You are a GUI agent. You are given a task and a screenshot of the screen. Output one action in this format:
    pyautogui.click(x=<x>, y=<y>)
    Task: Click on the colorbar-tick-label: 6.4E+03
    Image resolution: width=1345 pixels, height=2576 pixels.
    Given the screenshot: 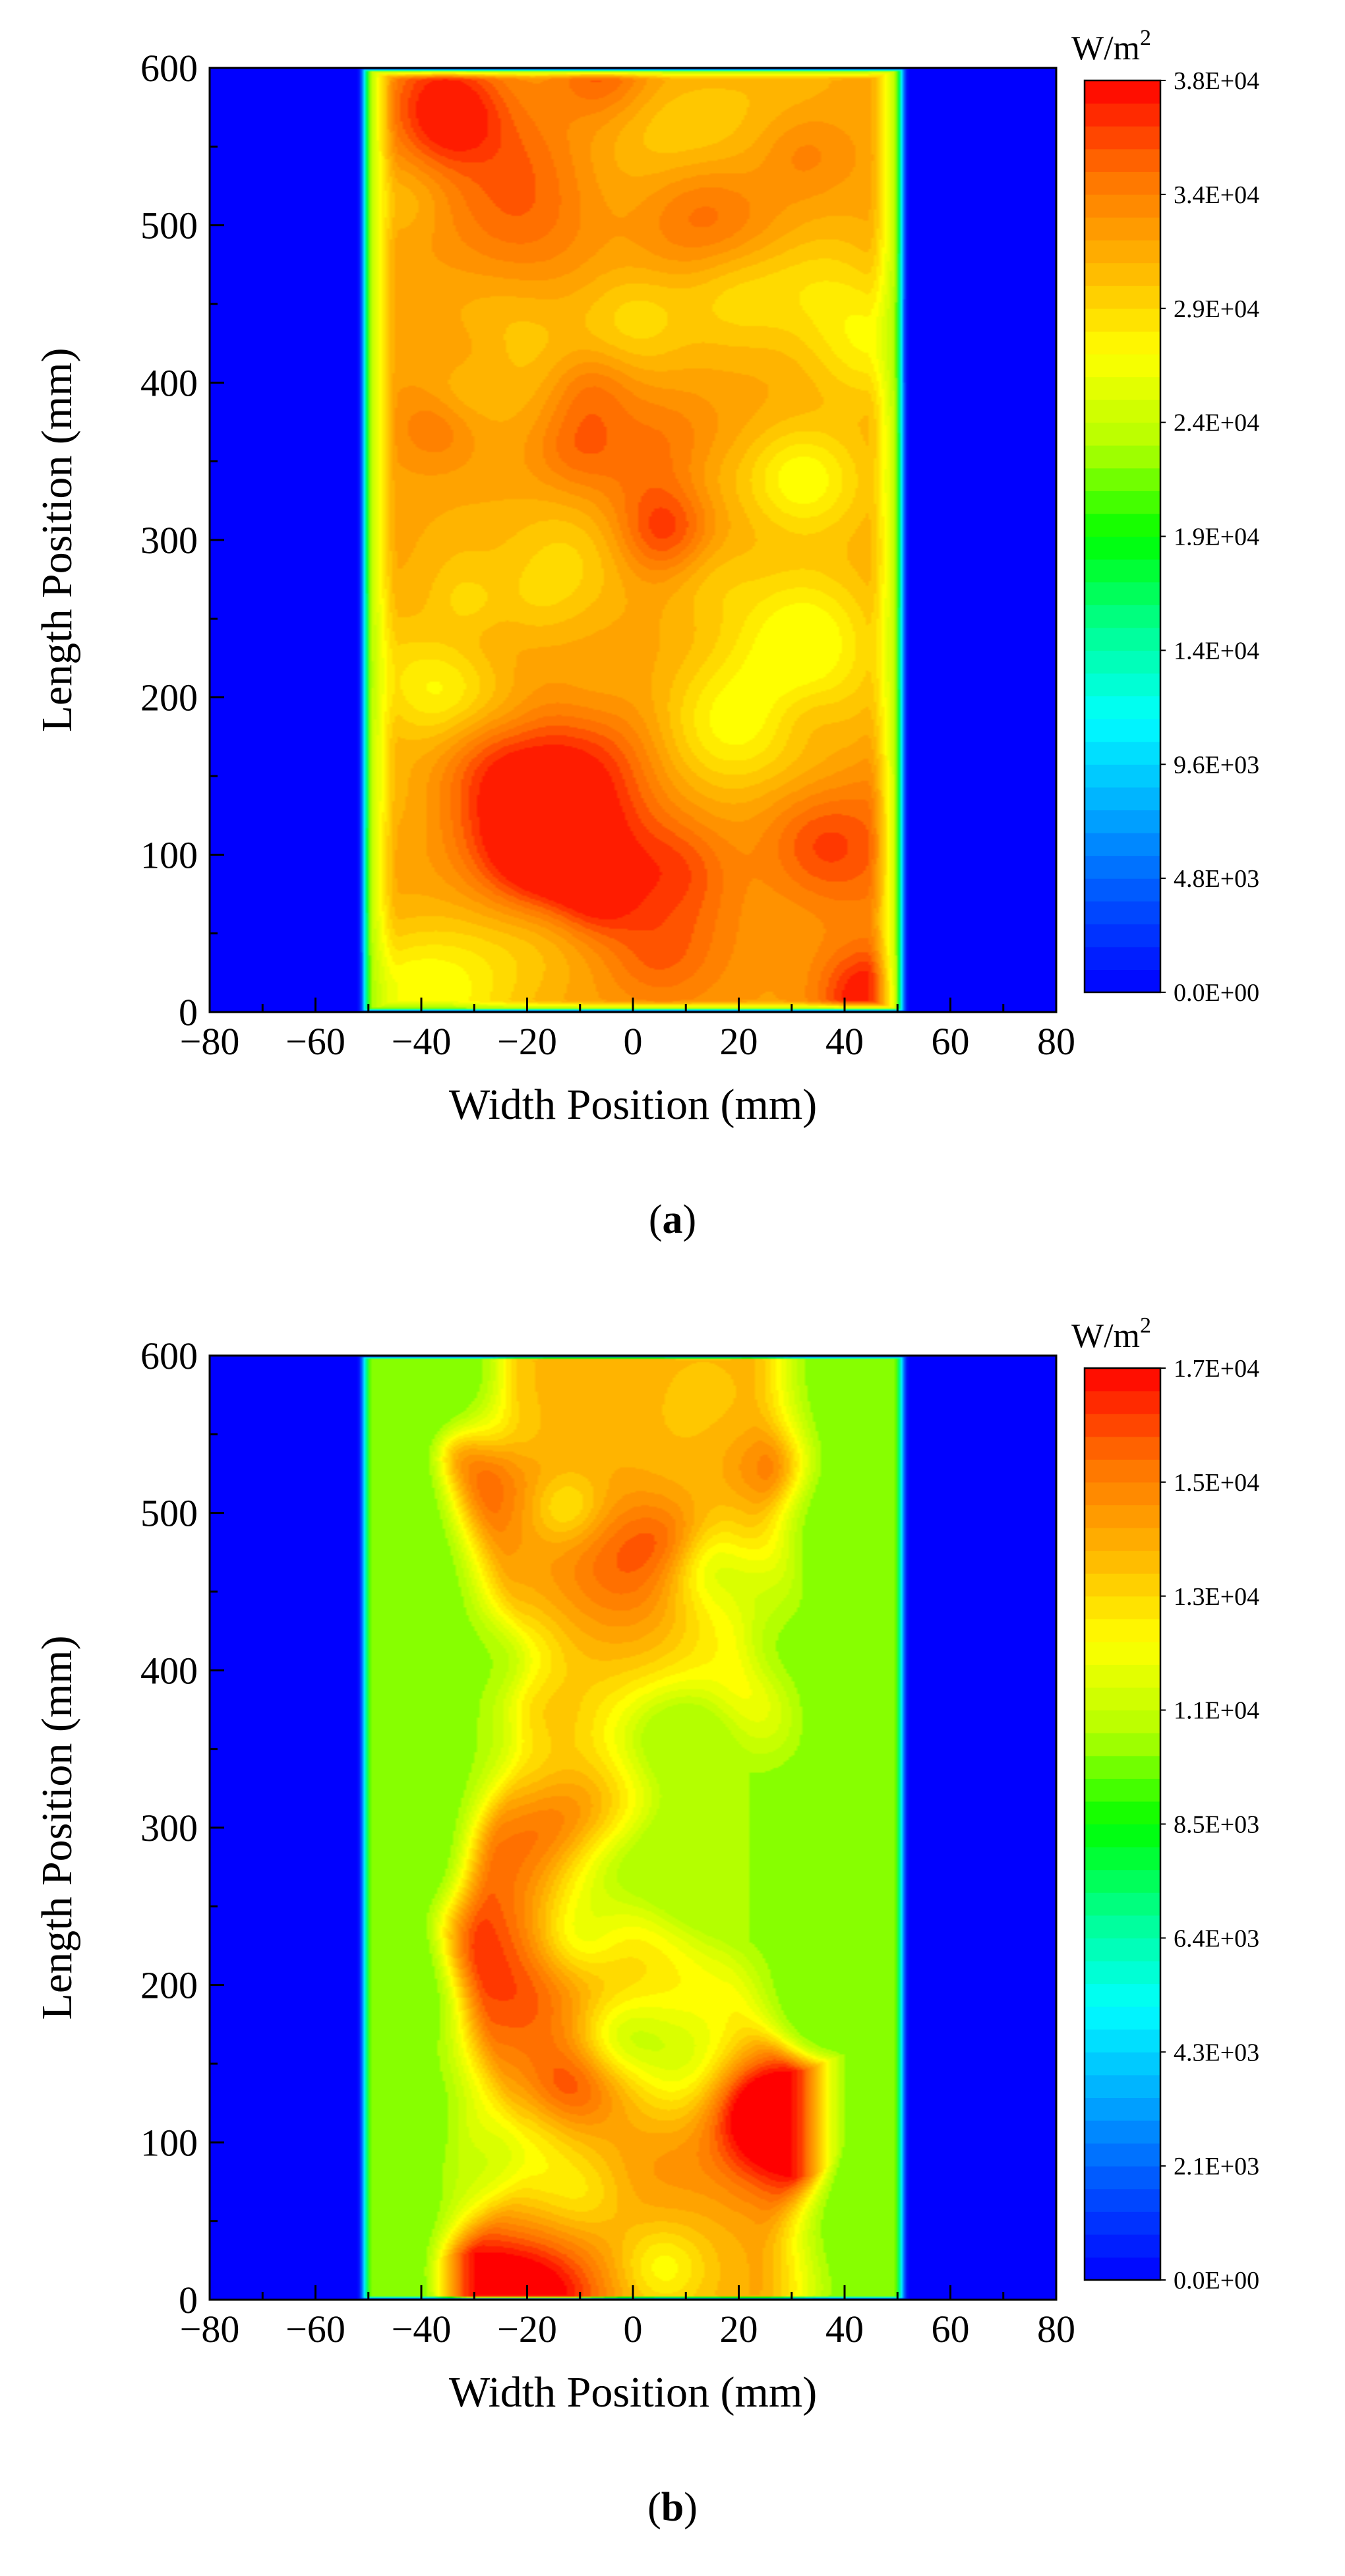 What is the action you would take?
    pyautogui.click(x=1216, y=1938)
    